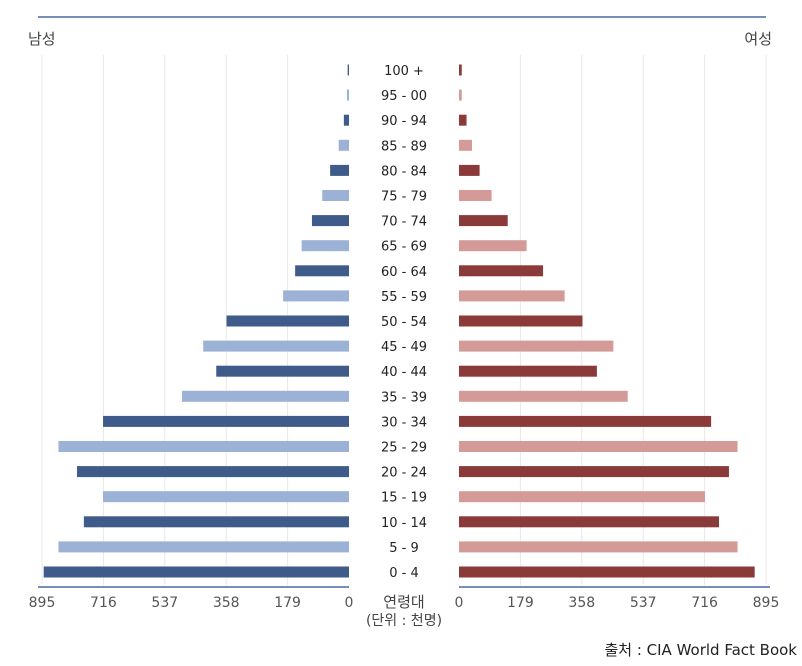 The image size is (802, 666). I want to click on age-group-label: 70 - 74, so click(404, 222).